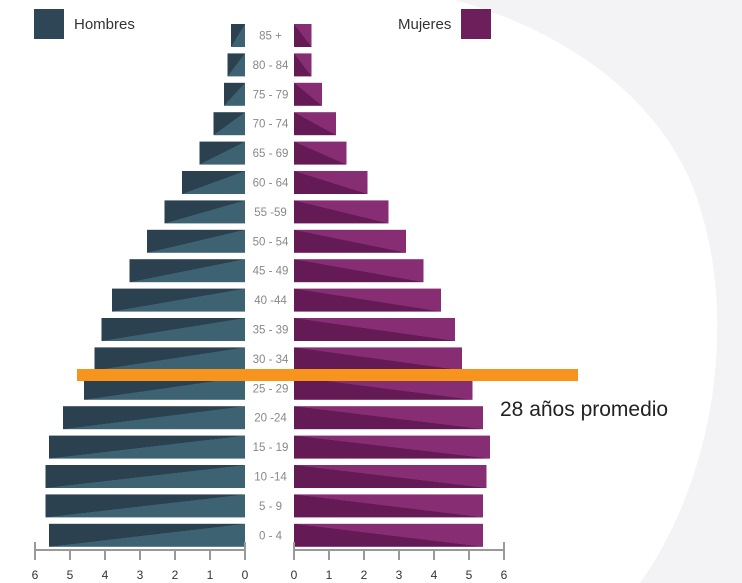 The height and width of the screenshot is (583, 742). I want to click on tick-label-left-3: 3, so click(140, 575).